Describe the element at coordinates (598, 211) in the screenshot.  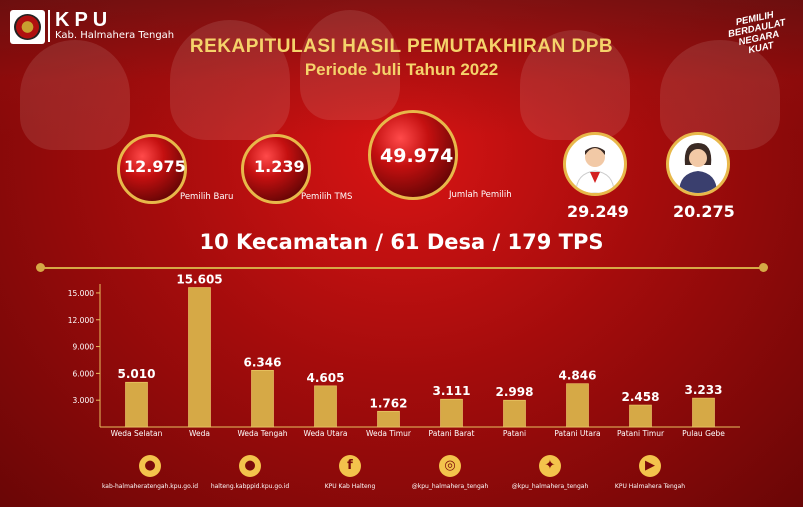
I see `male-voter-count: 29.249` at that location.